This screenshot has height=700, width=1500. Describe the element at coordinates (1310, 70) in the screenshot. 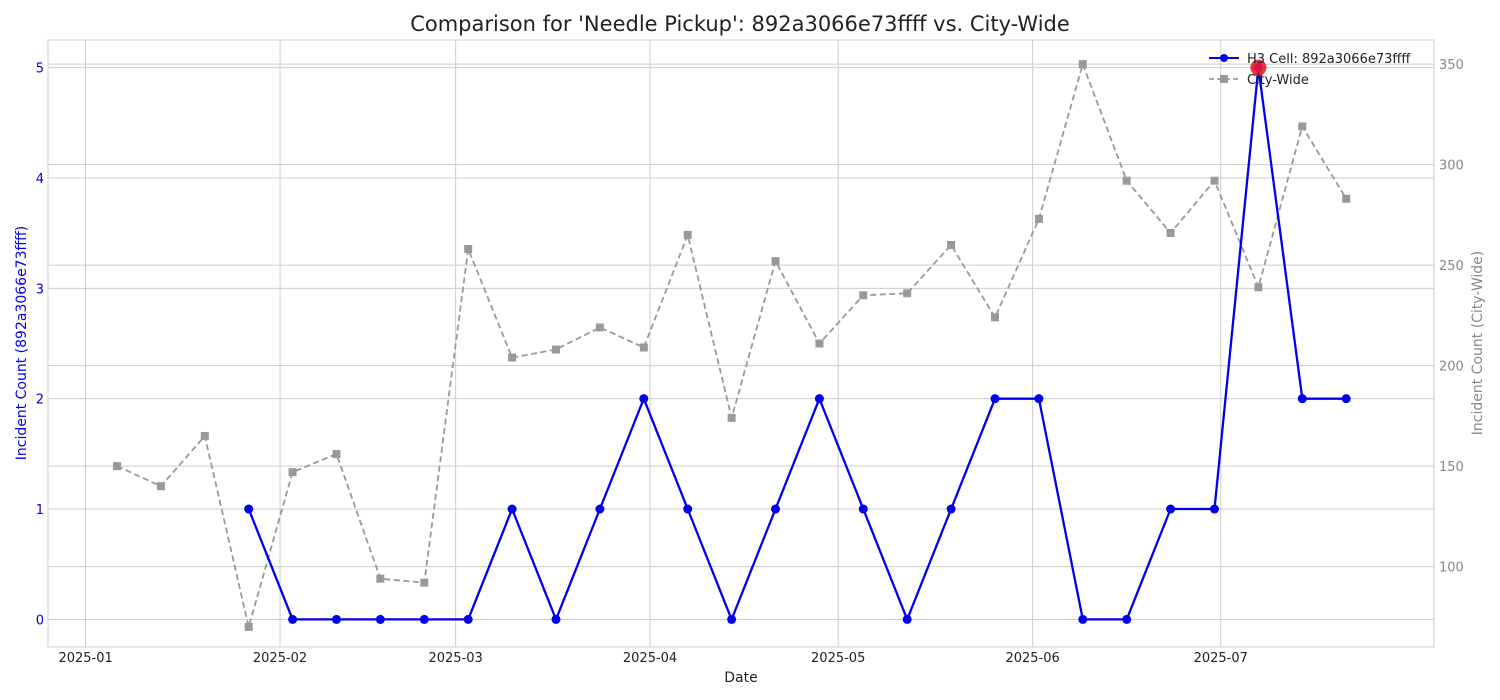

I see `legend: H3 Cell: 892a3066e73ffff City-Wide` at that location.